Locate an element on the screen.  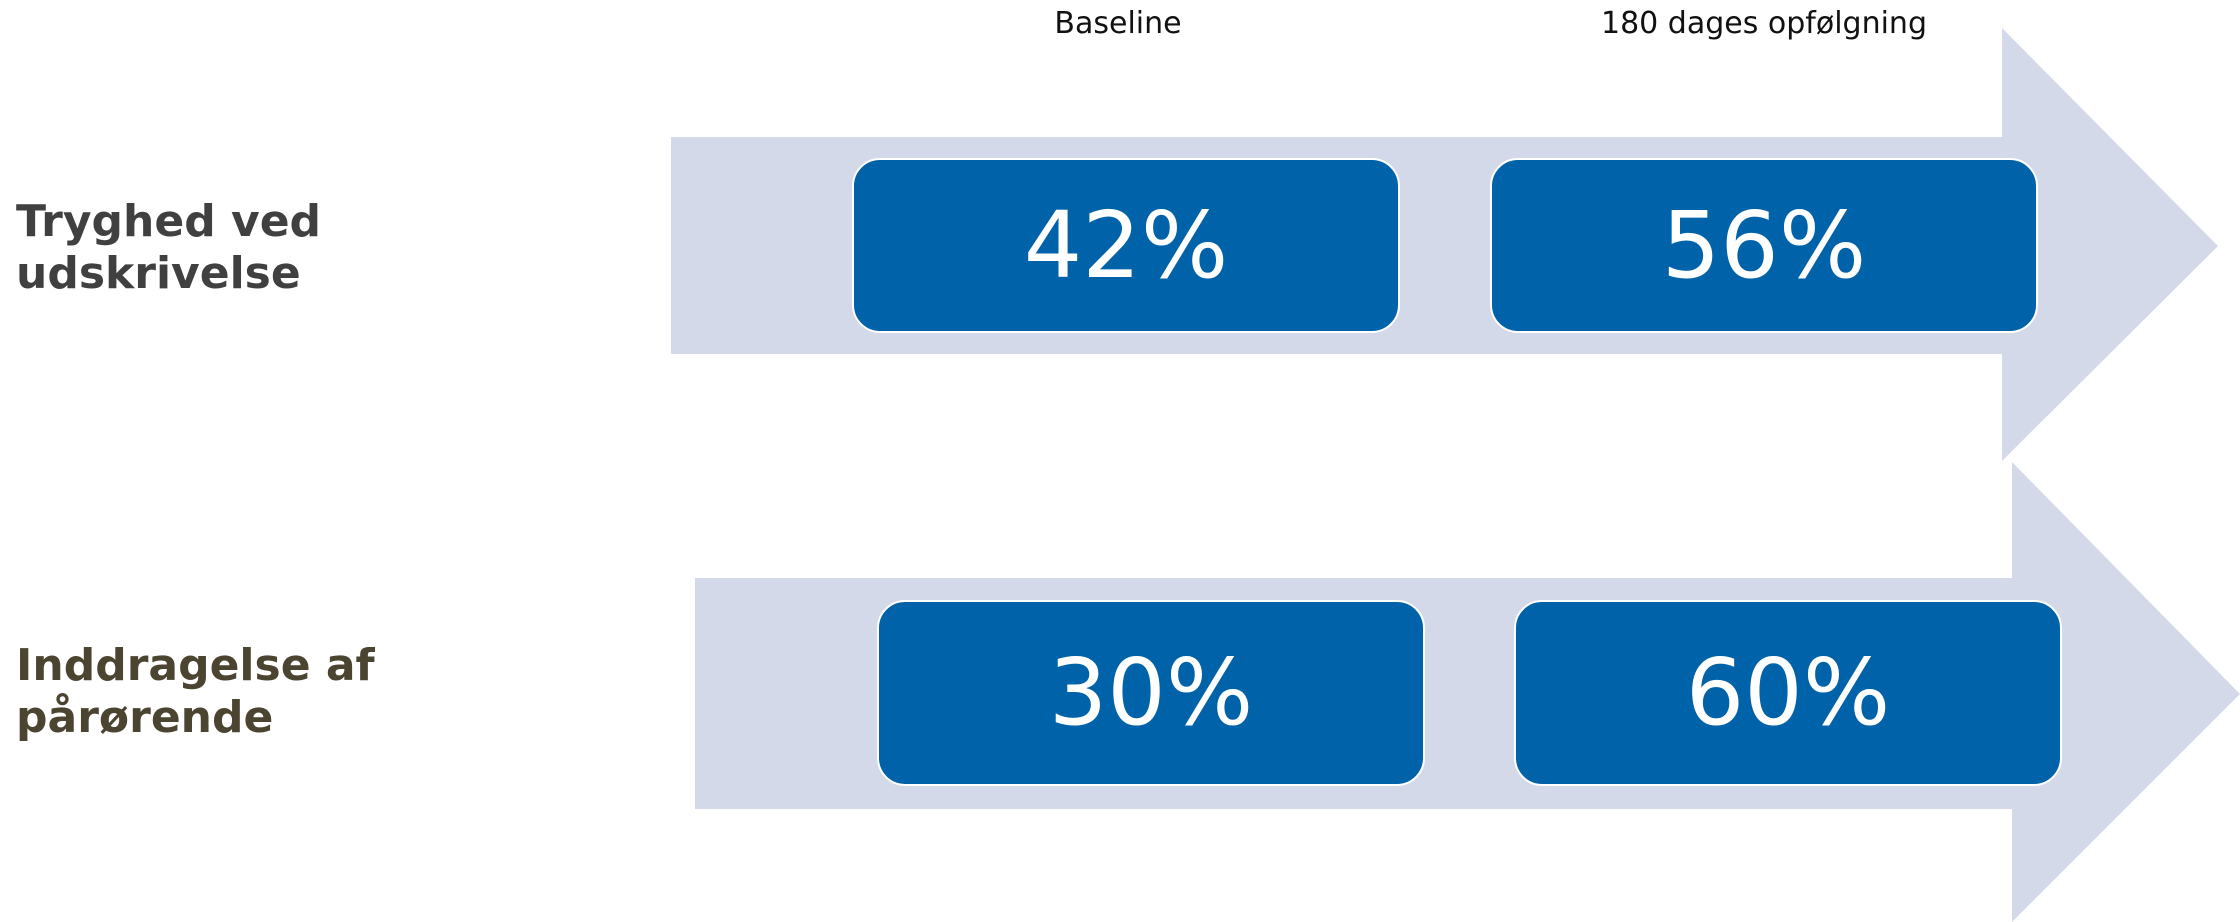
column-header-baseline: Baseline is located at coordinates (1118, 23).